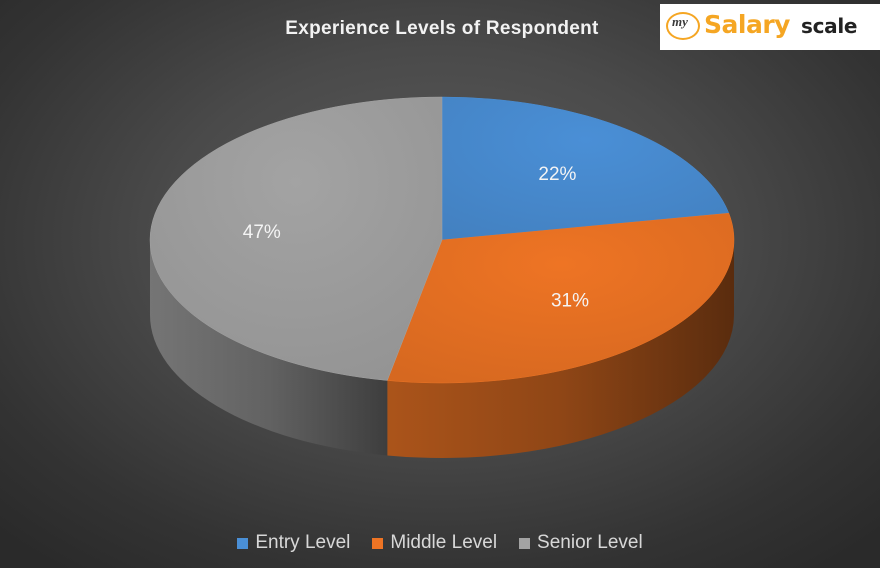  Describe the element at coordinates (680, 21) in the screenshot. I see `logo-prefix: my` at that location.